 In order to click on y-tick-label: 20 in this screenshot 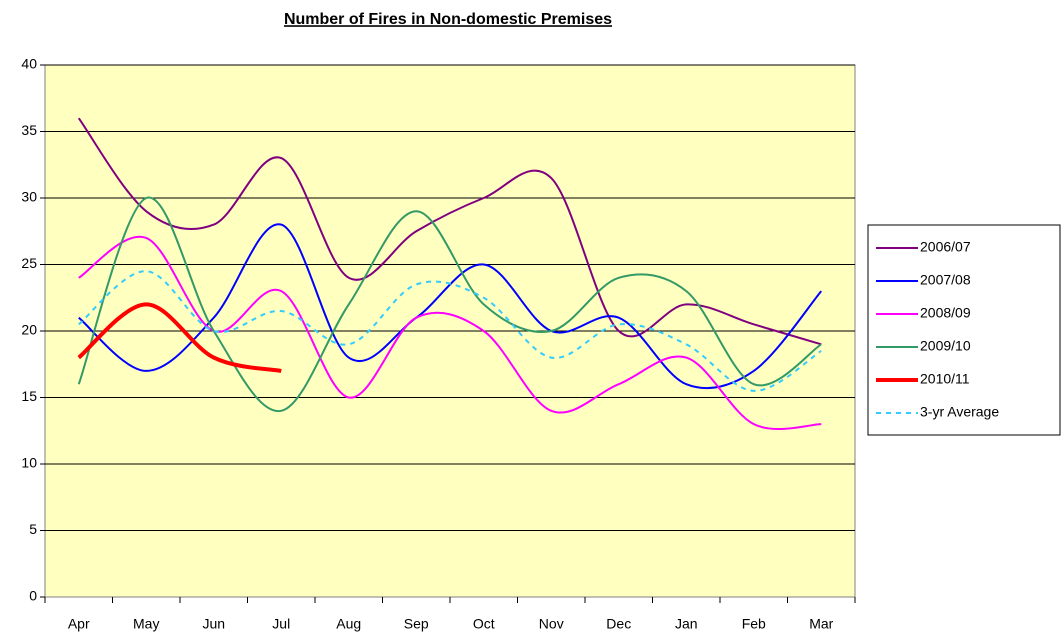, I will do `click(29, 330)`.